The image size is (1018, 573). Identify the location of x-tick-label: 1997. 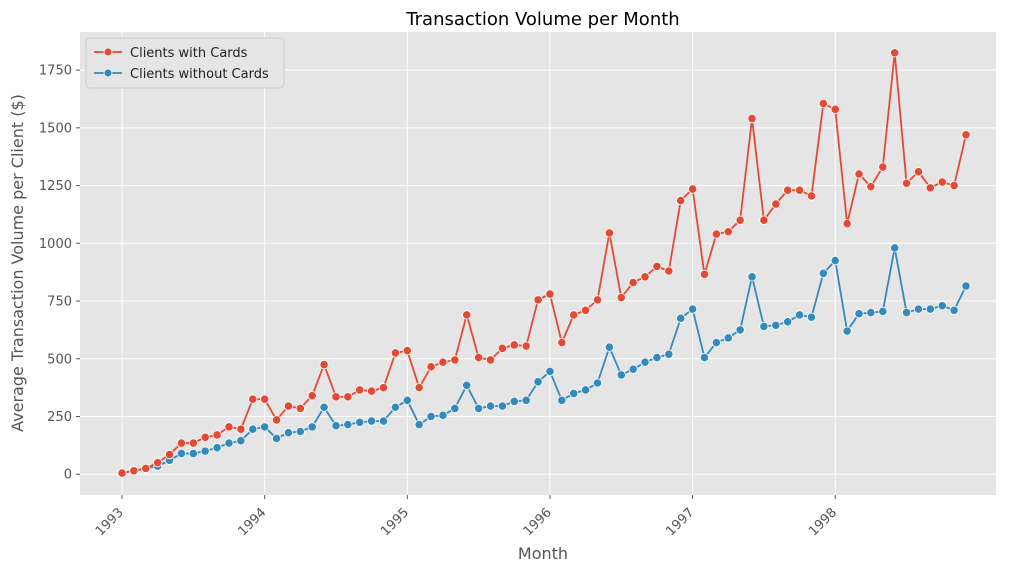
(680, 522).